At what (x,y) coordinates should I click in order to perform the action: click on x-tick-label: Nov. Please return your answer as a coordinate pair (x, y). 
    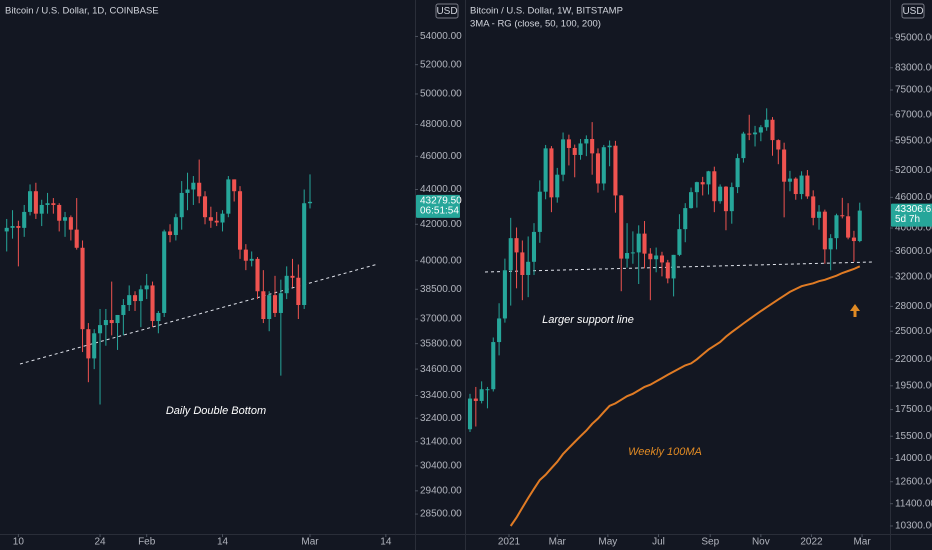
    Looking at the image, I should click on (761, 542).